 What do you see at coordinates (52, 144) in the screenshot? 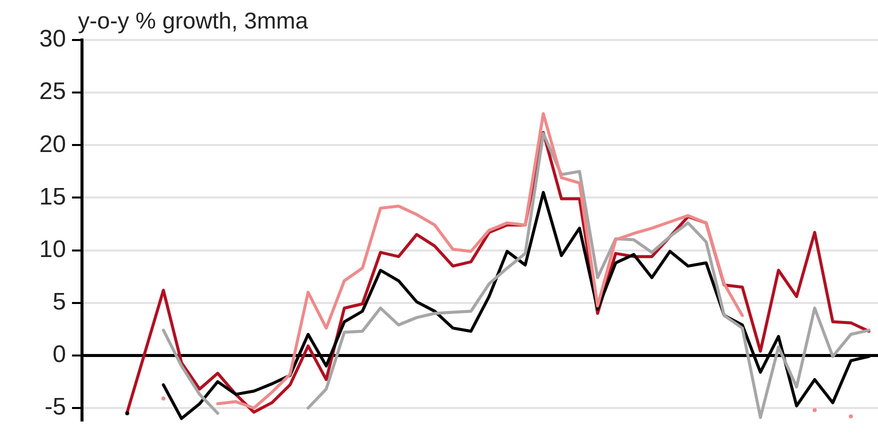
I see `y-tick-label: 20` at bounding box center [52, 144].